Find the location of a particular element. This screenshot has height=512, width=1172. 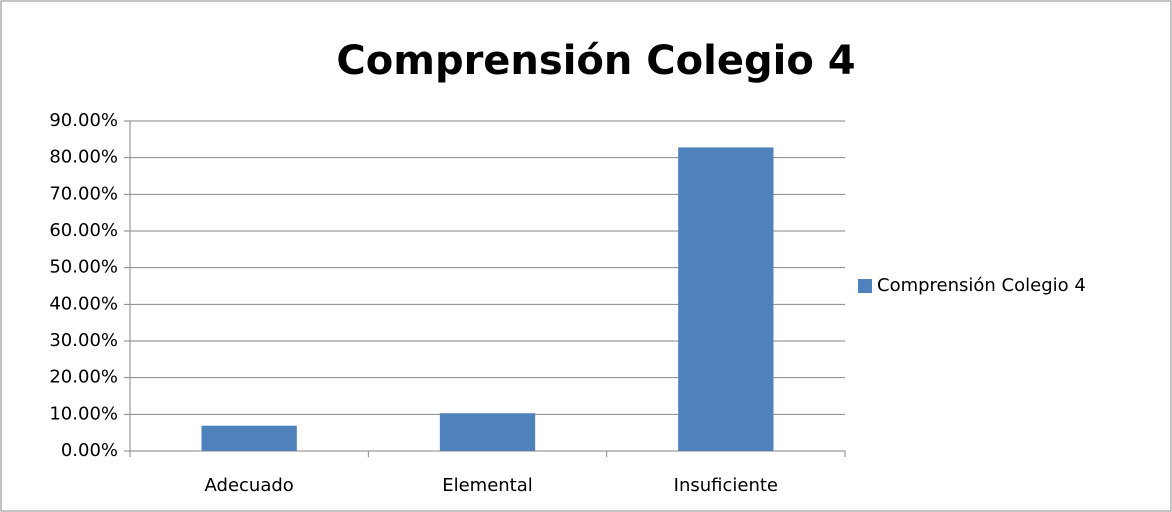

y-tick-label: 0.00% is located at coordinates (89, 450).